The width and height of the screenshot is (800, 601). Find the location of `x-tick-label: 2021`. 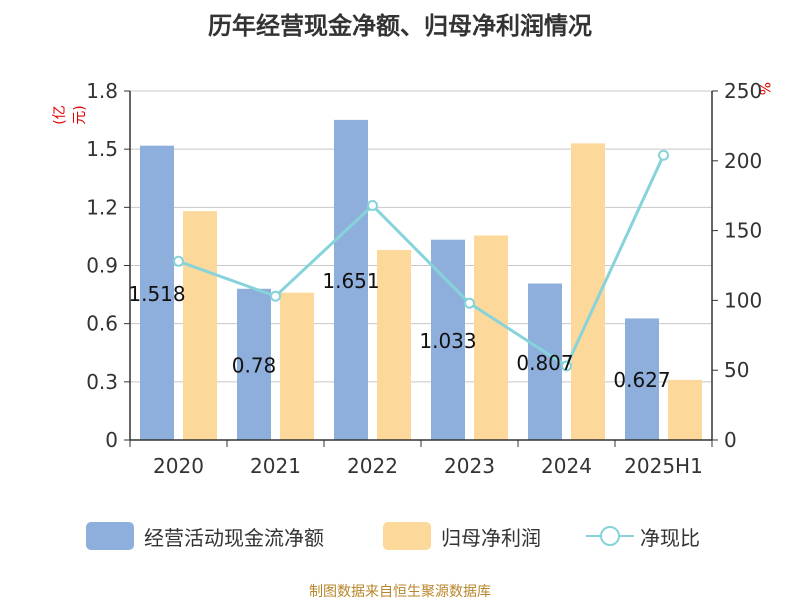

x-tick-label: 2021 is located at coordinates (275, 466).